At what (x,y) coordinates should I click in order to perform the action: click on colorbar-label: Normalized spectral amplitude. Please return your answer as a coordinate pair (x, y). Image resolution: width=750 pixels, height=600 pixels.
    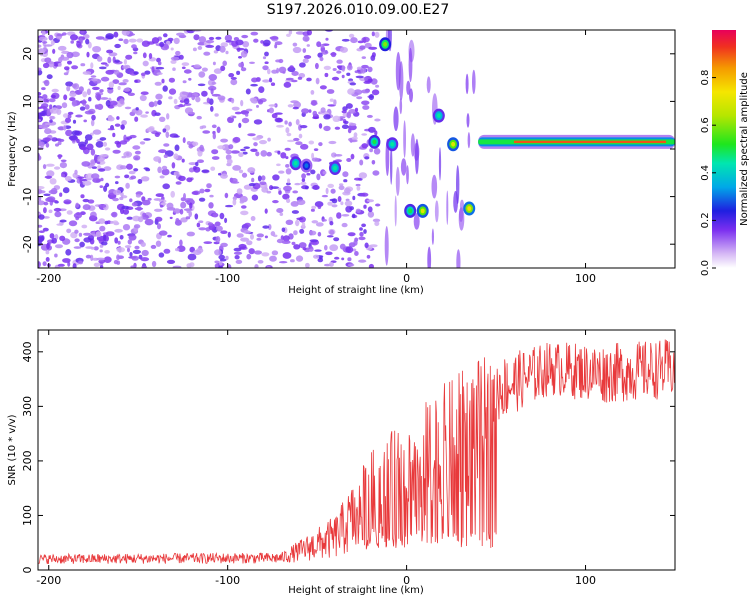
    Looking at the image, I should click on (744, 149).